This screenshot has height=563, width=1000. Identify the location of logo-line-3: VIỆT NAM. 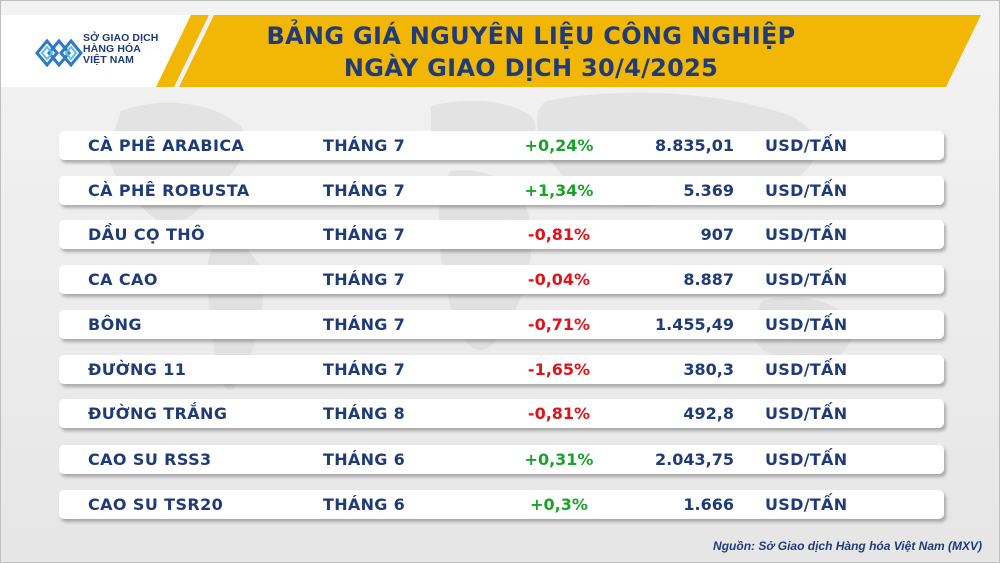
(108, 60).